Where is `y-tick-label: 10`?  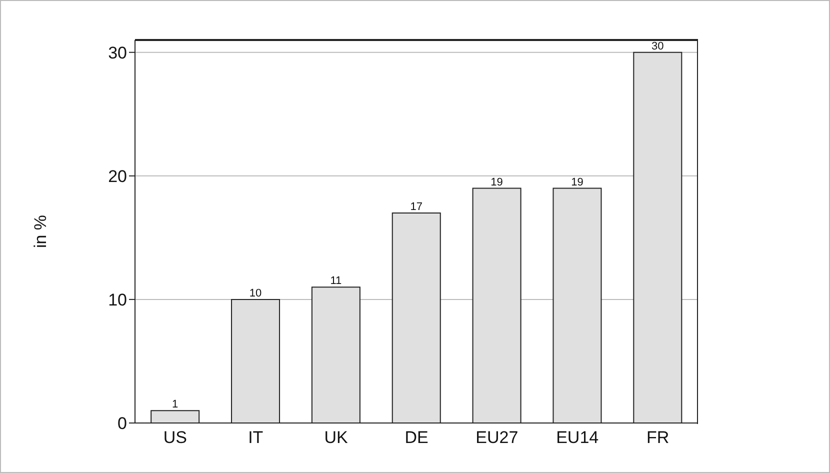
y-tick-label: 10 is located at coordinates (117, 300).